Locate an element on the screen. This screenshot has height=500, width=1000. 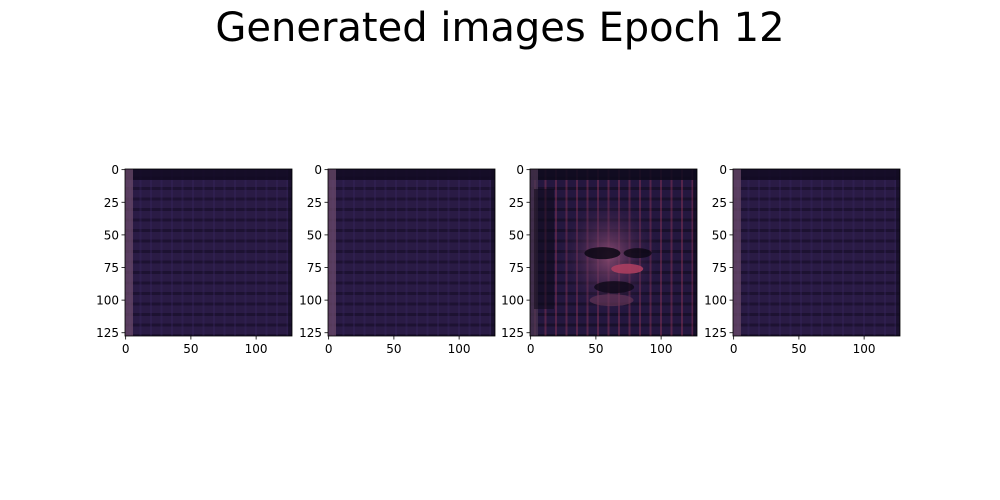
image-4-pixels is located at coordinates (816, 252).